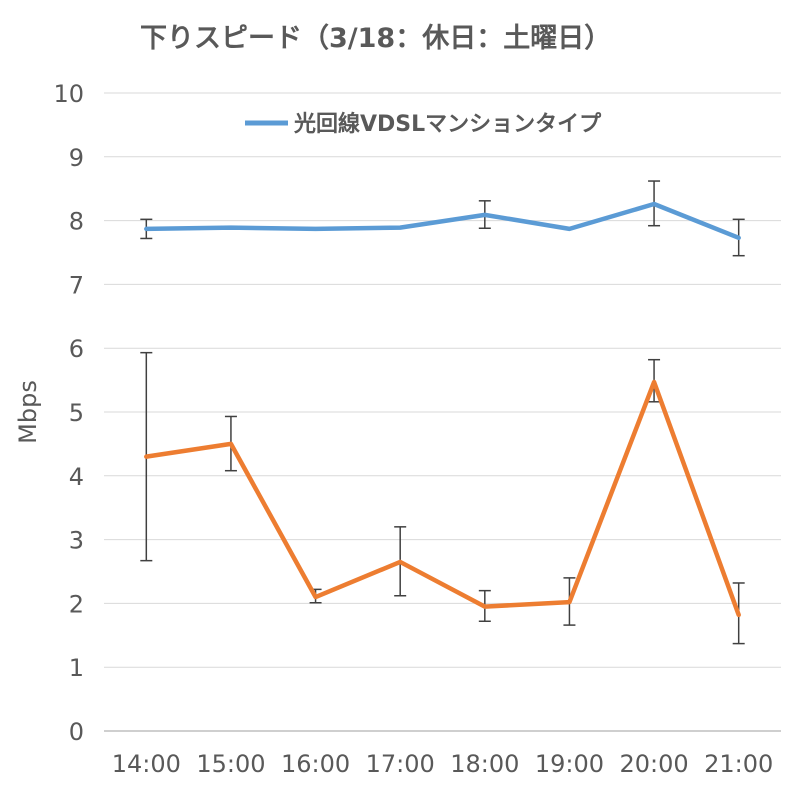 The width and height of the screenshot is (801, 786). Describe the element at coordinates (484, 764) in the screenshot. I see `x-tick-label: 18:00` at that location.